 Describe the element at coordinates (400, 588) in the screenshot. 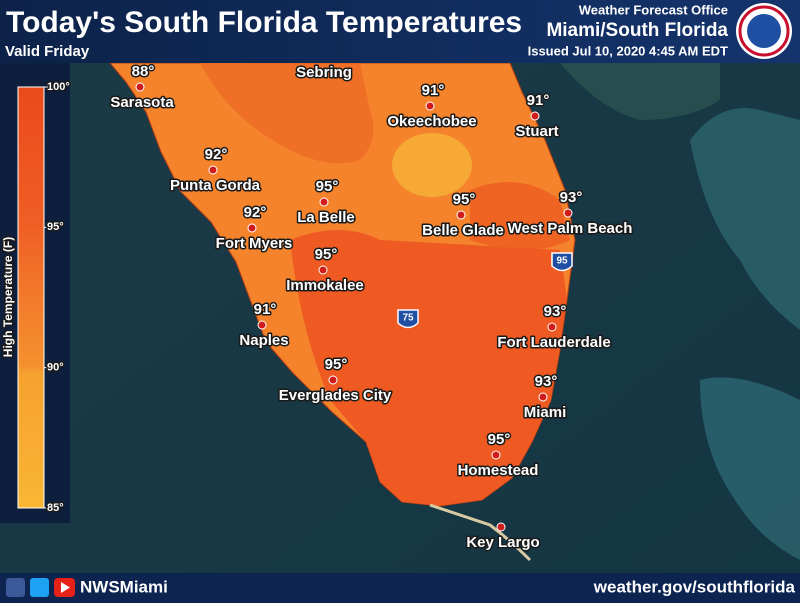

I see `footer` at that location.